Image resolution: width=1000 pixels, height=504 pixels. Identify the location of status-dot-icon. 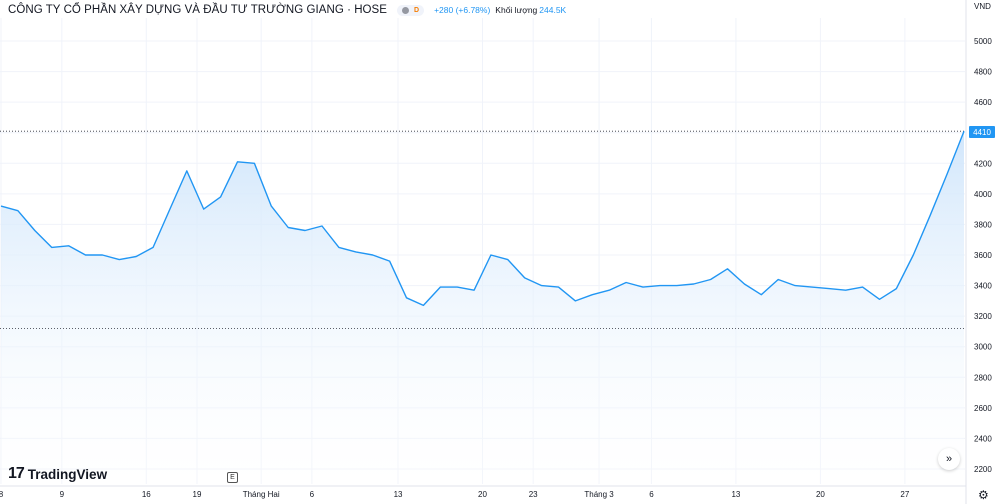
(405, 10).